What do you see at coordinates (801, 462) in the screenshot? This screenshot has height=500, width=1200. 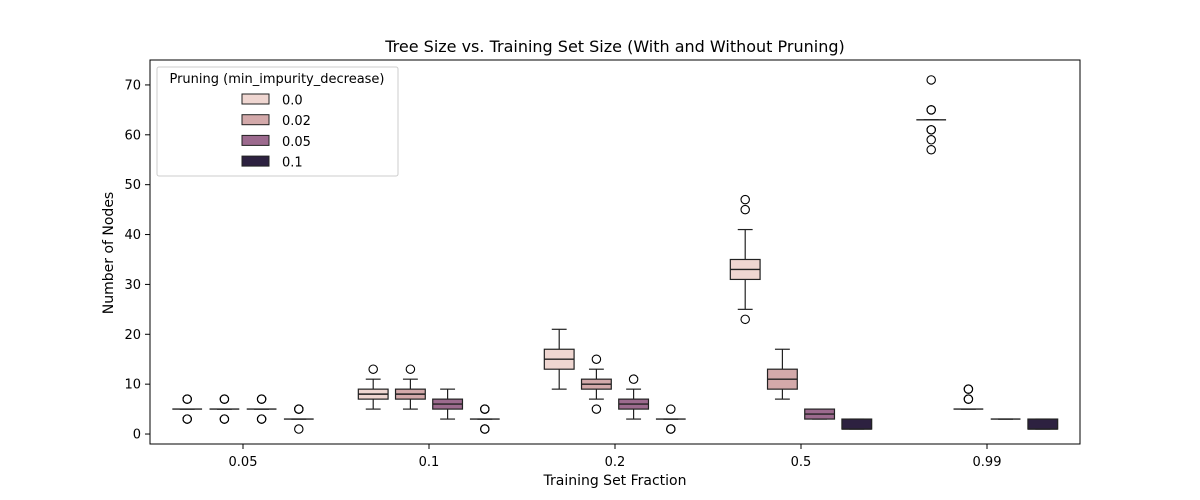 I see `x-tick-label: 0.5` at bounding box center [801, 462].